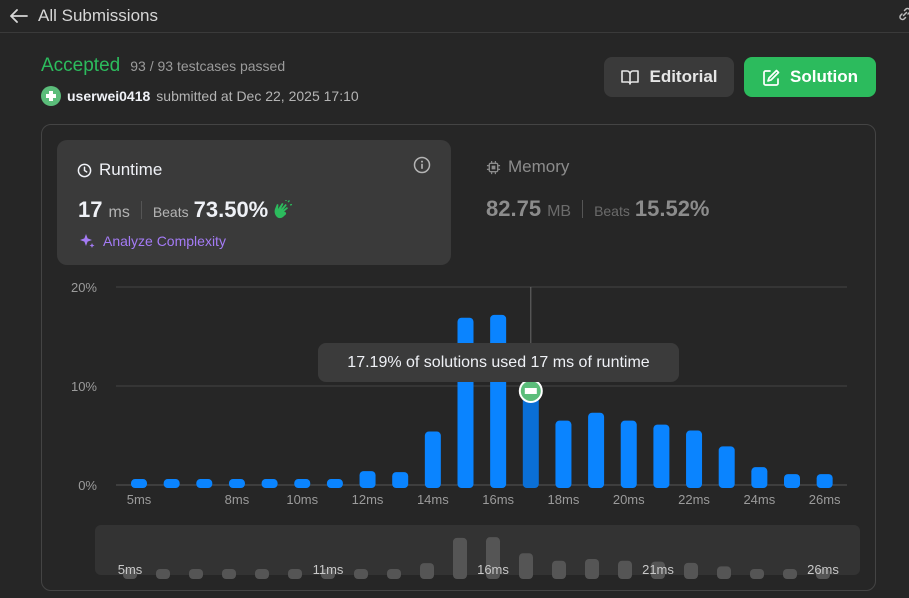 The height and width of the screenshot is (598, 909). I want to click on testcases-passed: 93 / 93 testcases passed, so click(208, 66).